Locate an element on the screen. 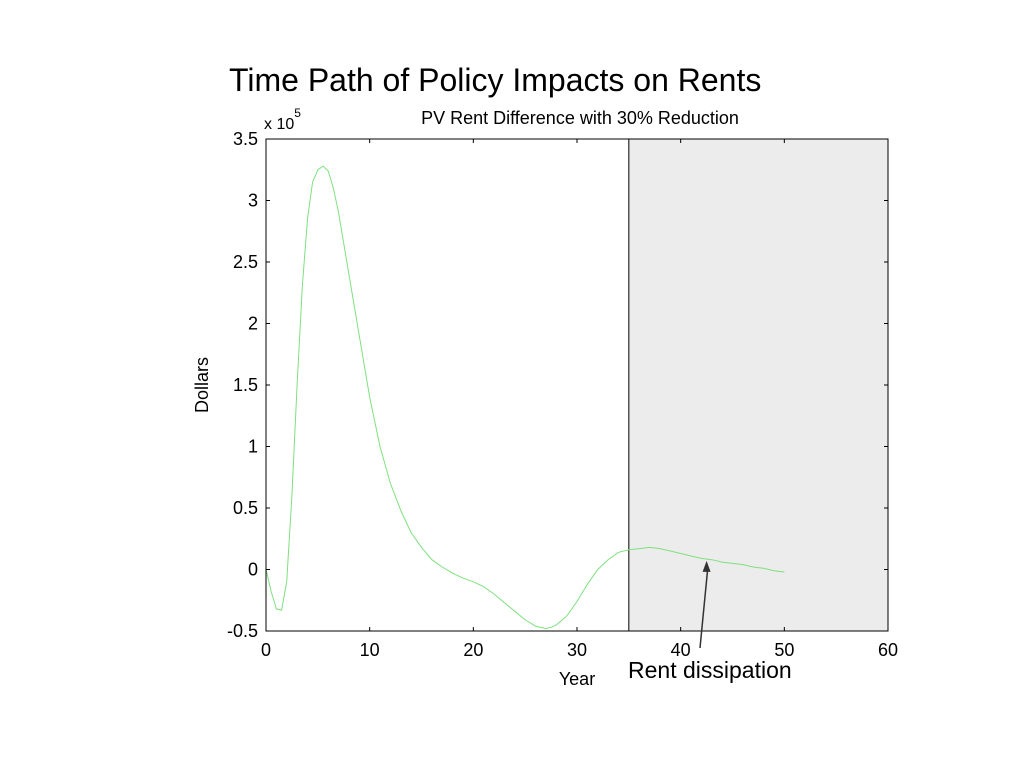 Image resolution: width=1024 pixels, height=768 pixels. y-axis-multiplier: x 105 is located at coordinates (282, 119).